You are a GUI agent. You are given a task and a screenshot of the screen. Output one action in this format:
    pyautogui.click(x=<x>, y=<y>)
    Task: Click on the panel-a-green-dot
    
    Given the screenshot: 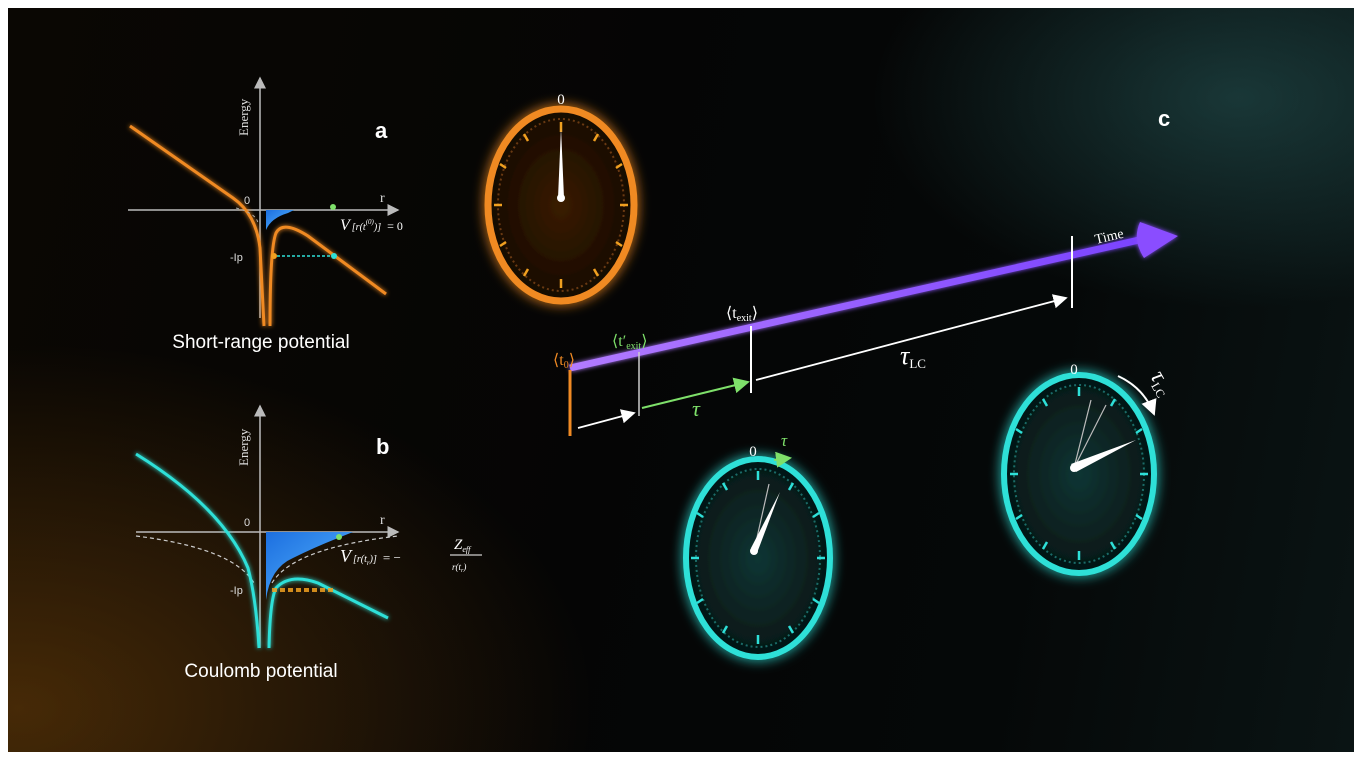 What is the action you would take?
    pyautogui.click(x=333, y=207)
    